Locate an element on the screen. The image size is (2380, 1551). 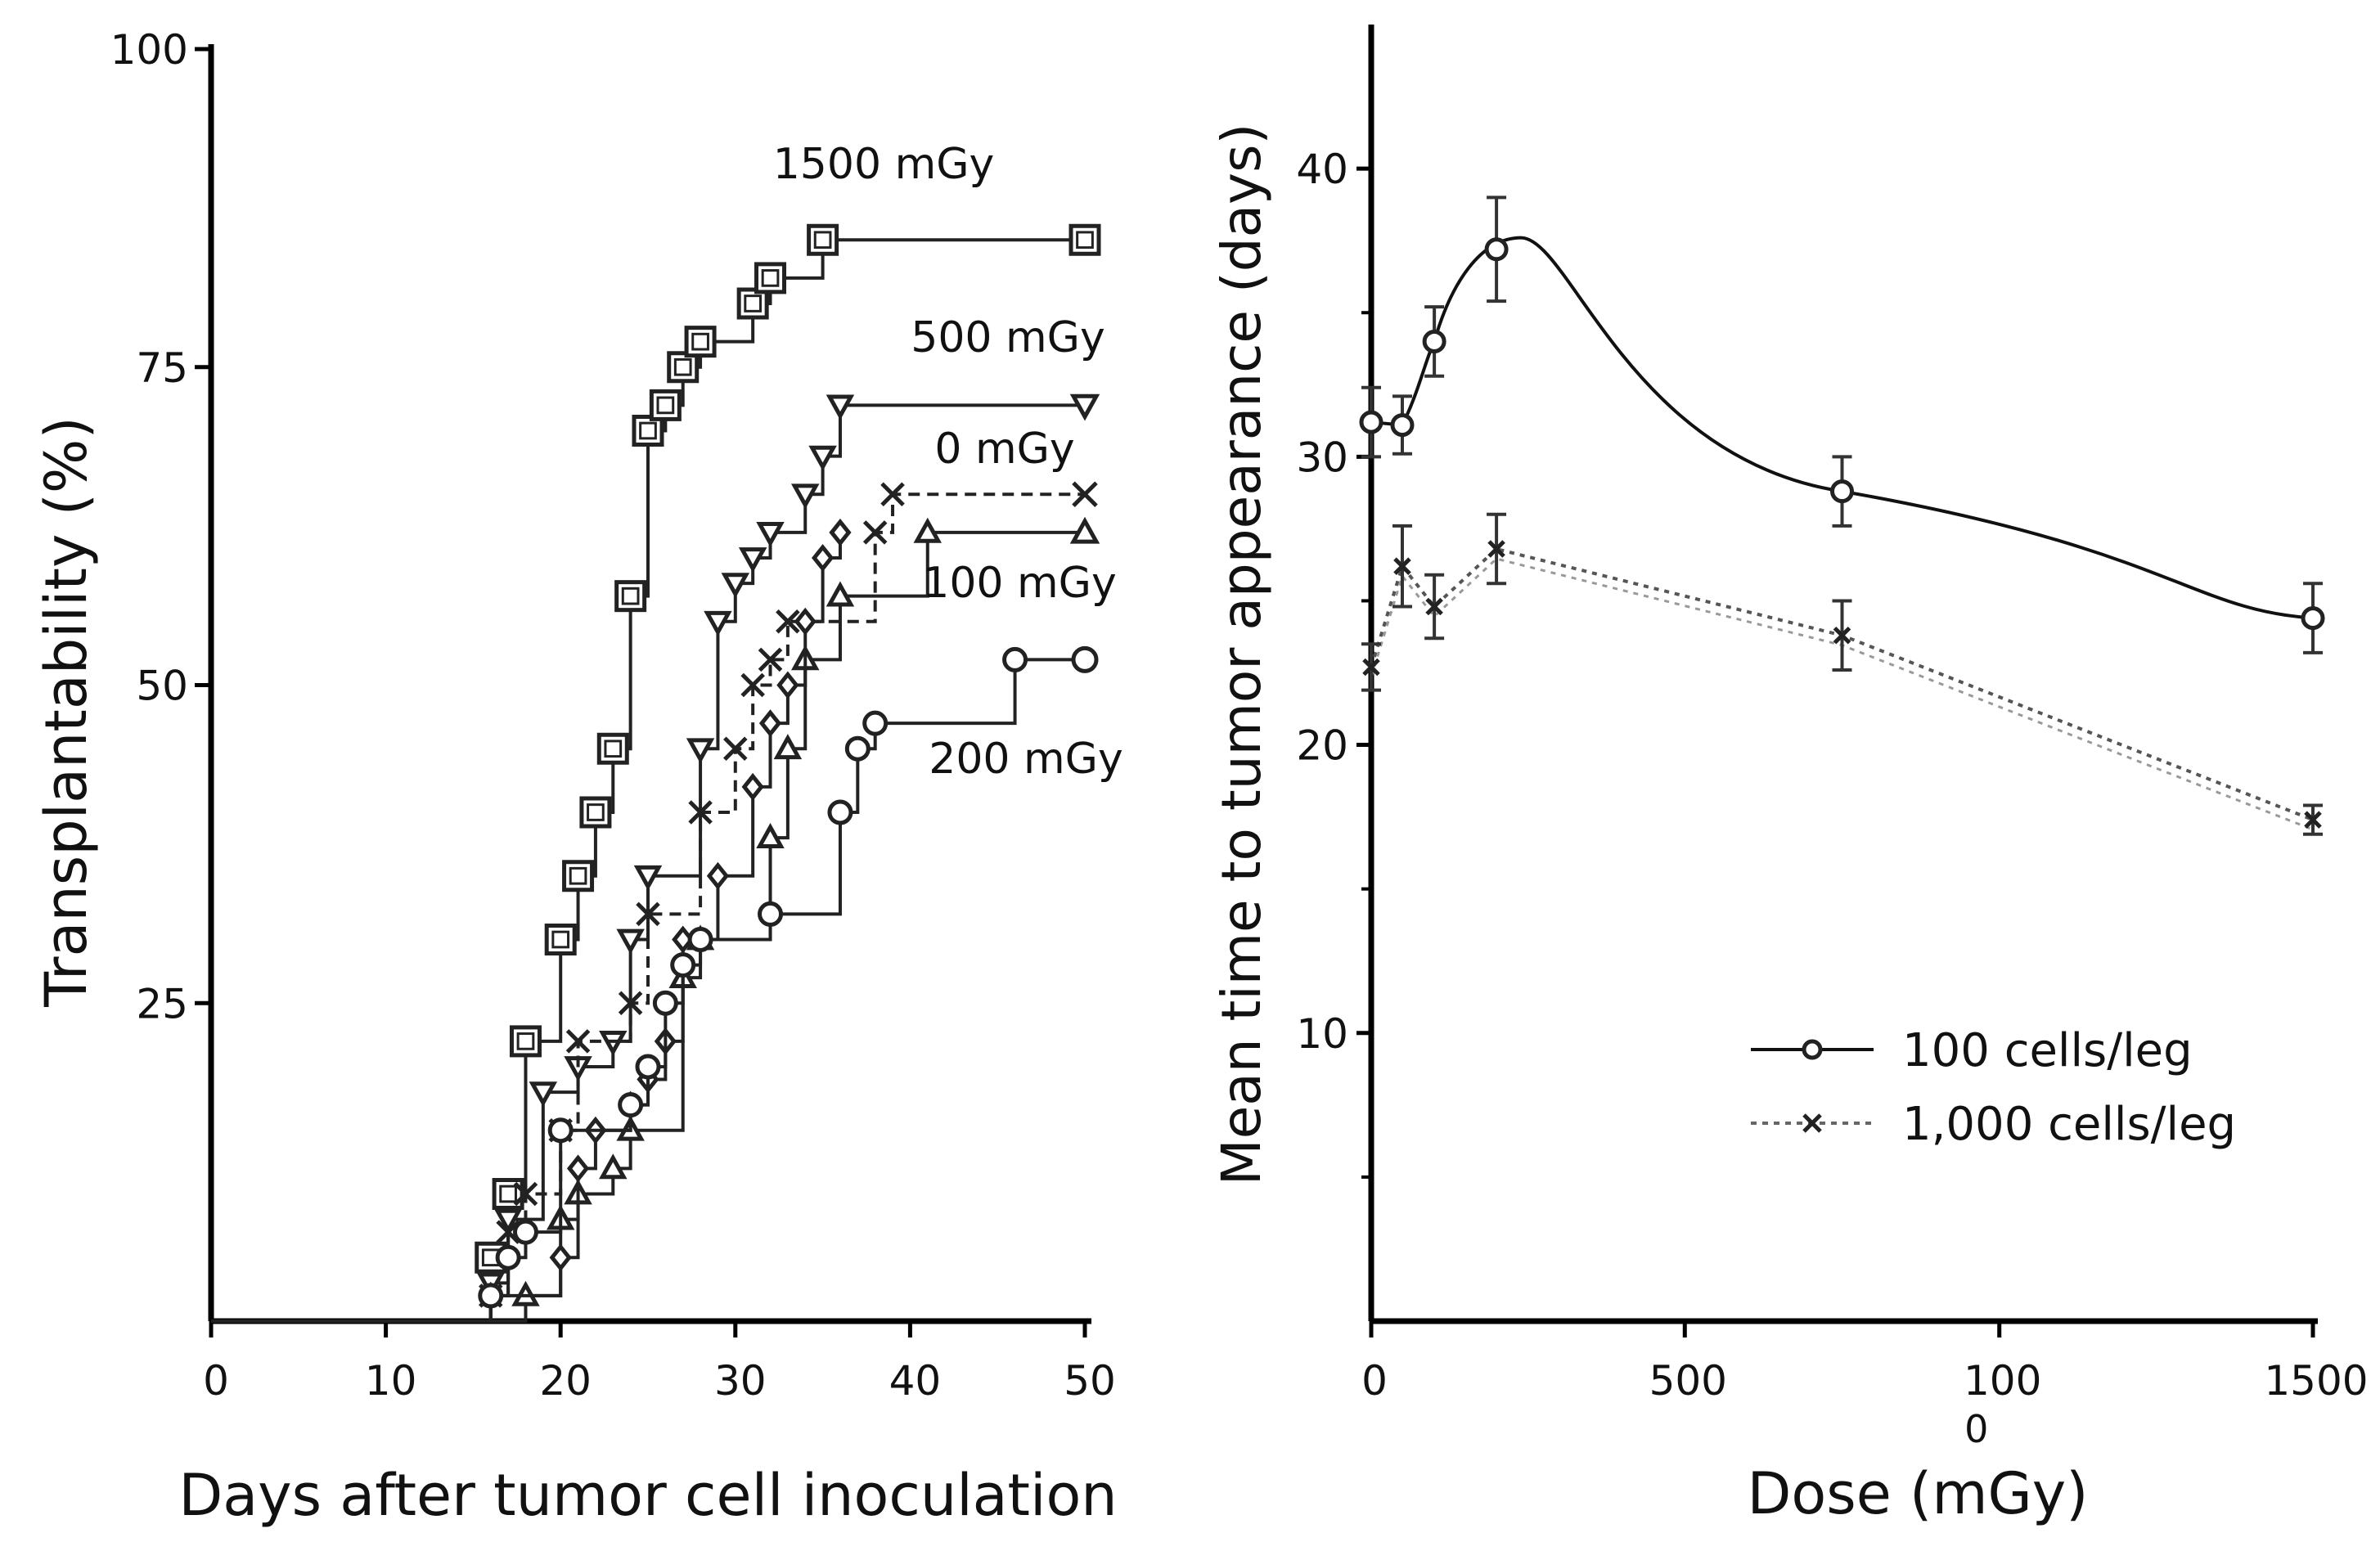
y-axis-label: Mean time to tumor appearance (days) is located at coordinates (1241, 654).